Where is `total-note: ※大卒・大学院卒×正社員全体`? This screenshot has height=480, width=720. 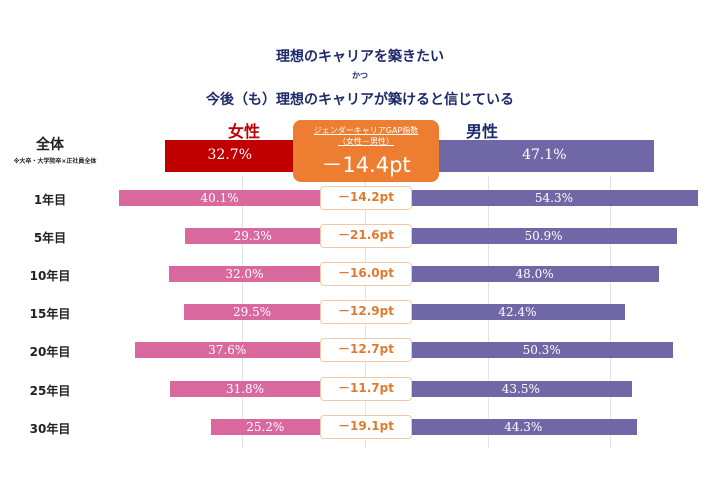 total-note: ※大卒・大学院卒×正社員全体 is located at coordinates (55, 161).